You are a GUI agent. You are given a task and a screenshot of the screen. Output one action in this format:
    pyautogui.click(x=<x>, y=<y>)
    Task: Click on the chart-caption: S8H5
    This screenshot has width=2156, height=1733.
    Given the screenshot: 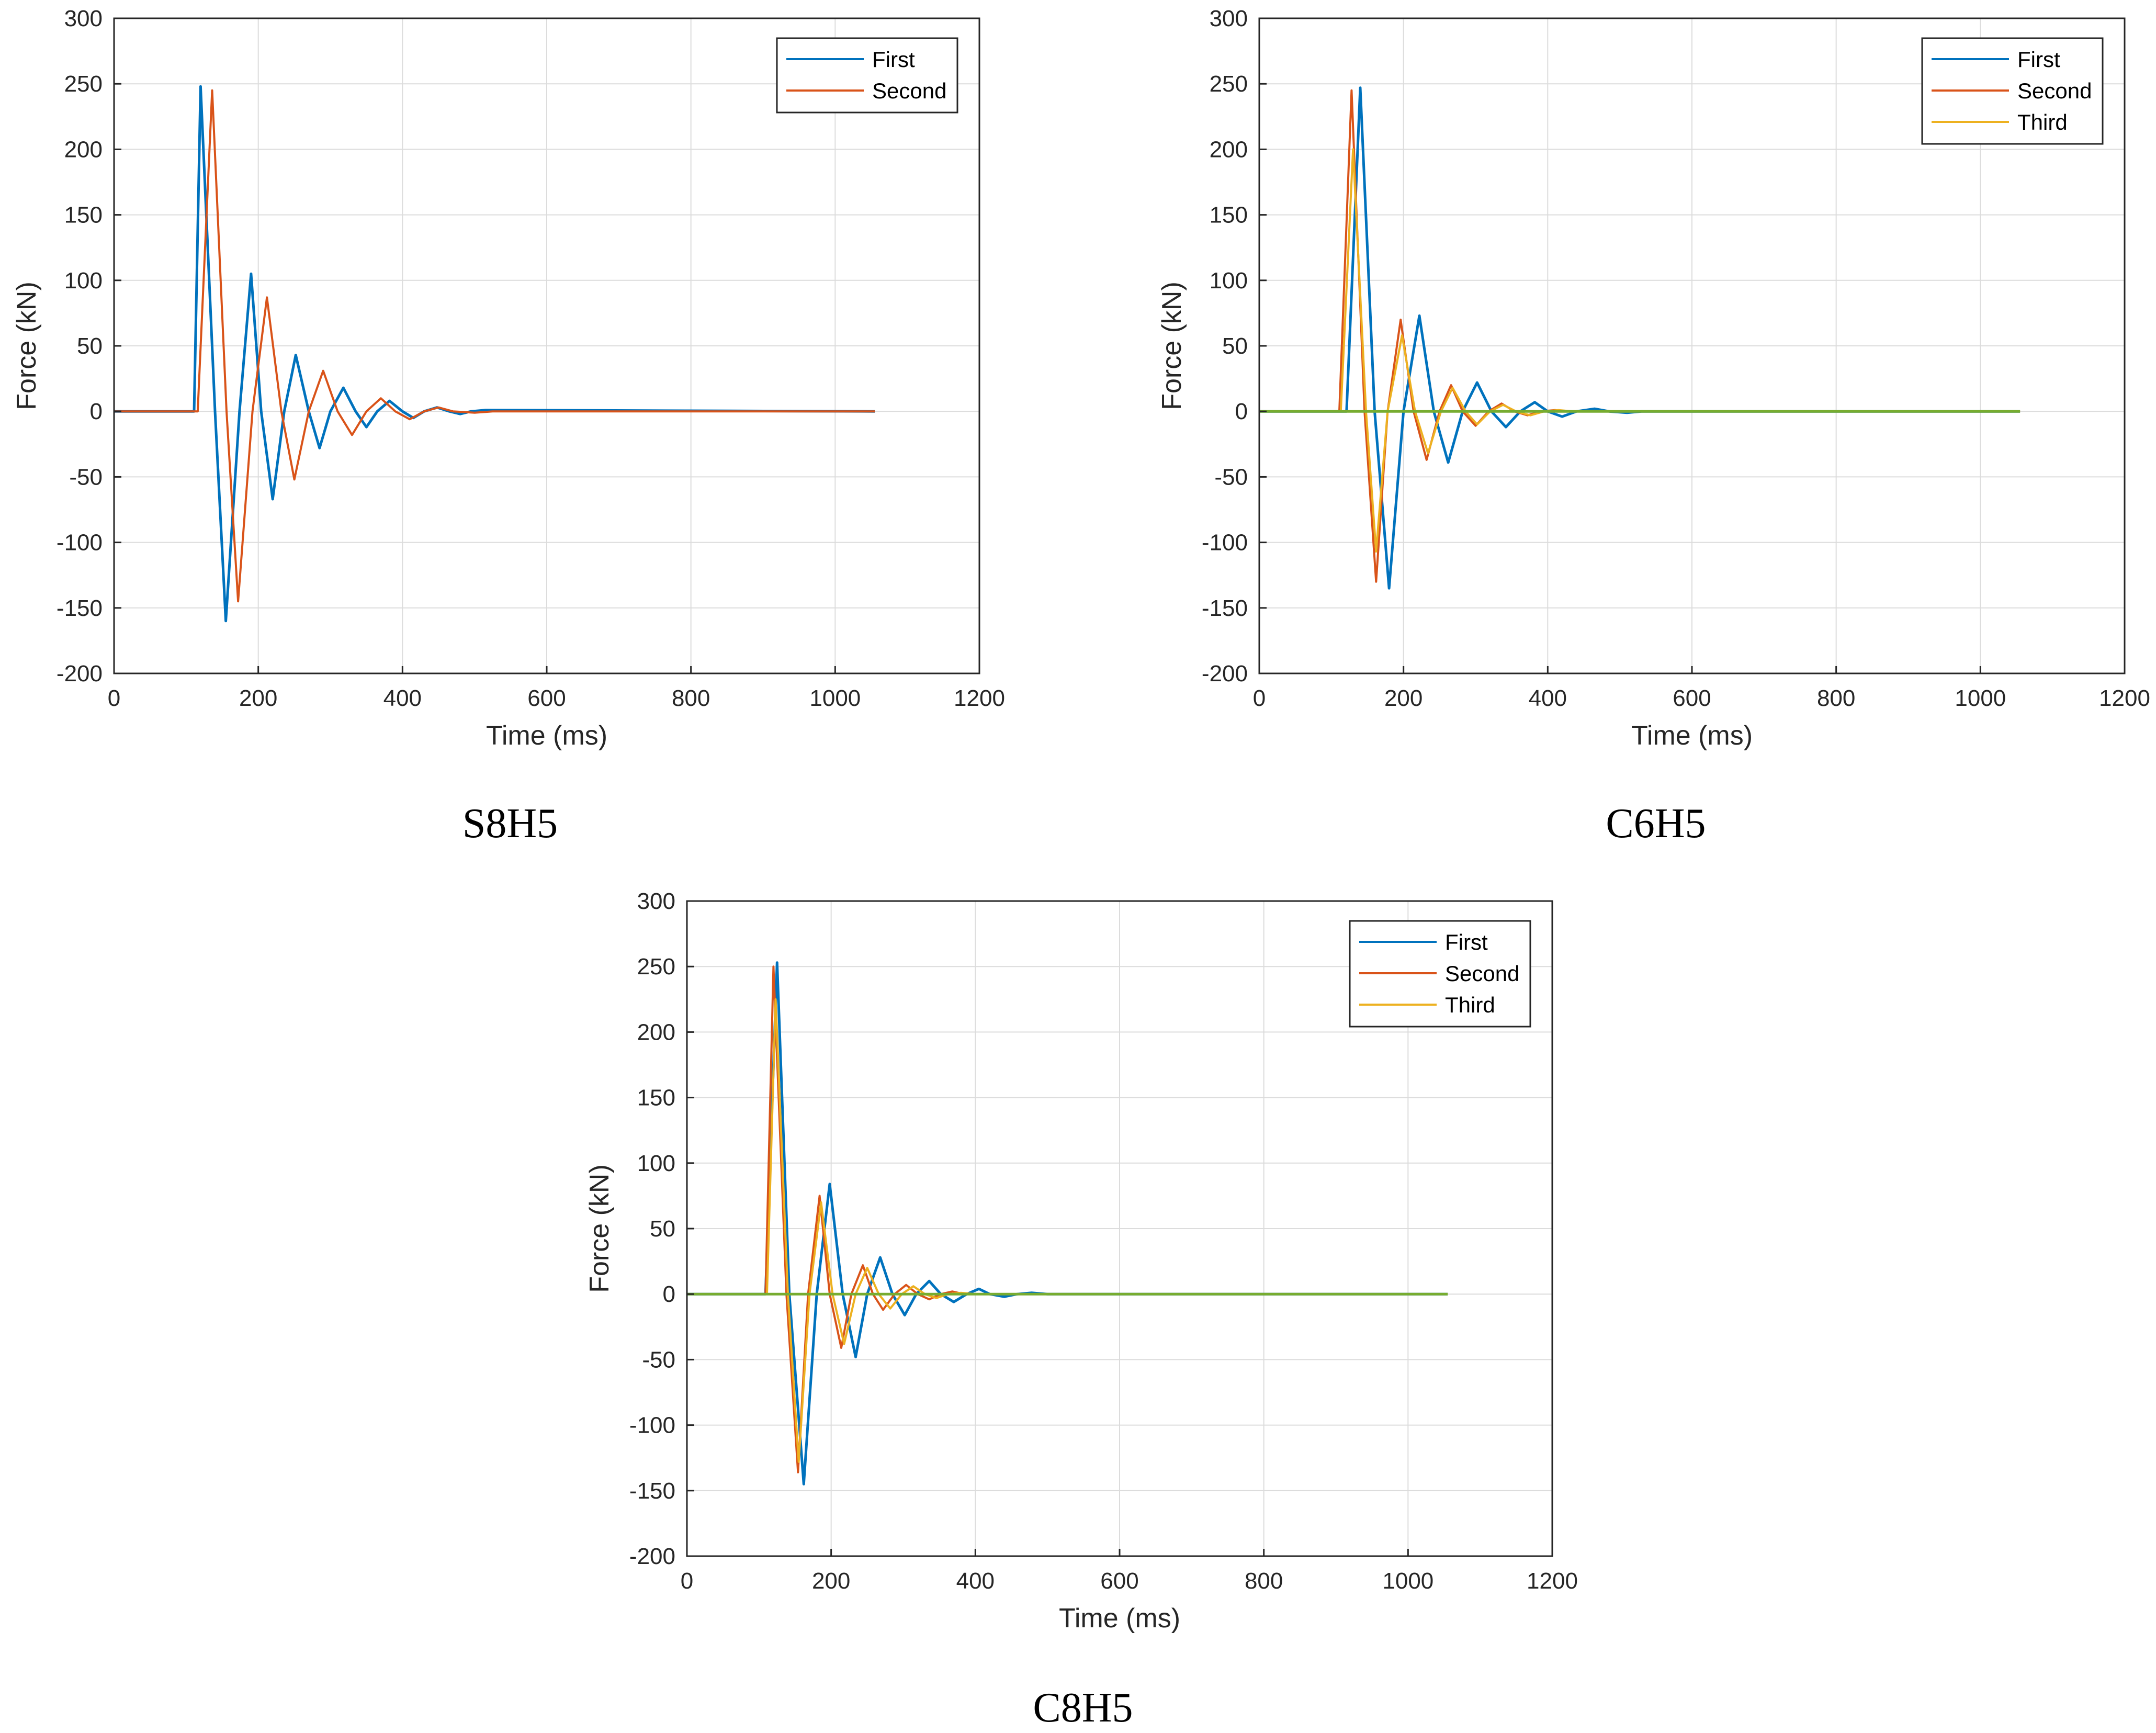 What is the action you would take?
    pyautogui.click(x=510, y=824)
    